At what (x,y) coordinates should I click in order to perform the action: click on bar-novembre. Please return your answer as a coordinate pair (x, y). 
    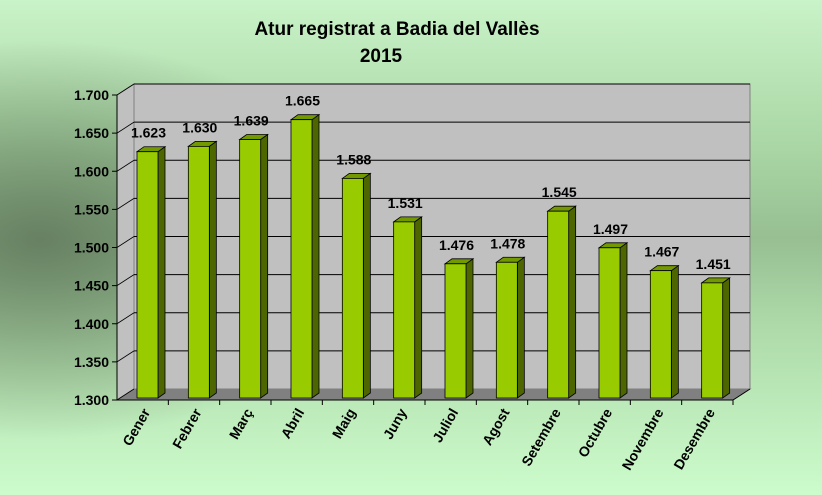
    Looking at the image, I should click on (664, 331).